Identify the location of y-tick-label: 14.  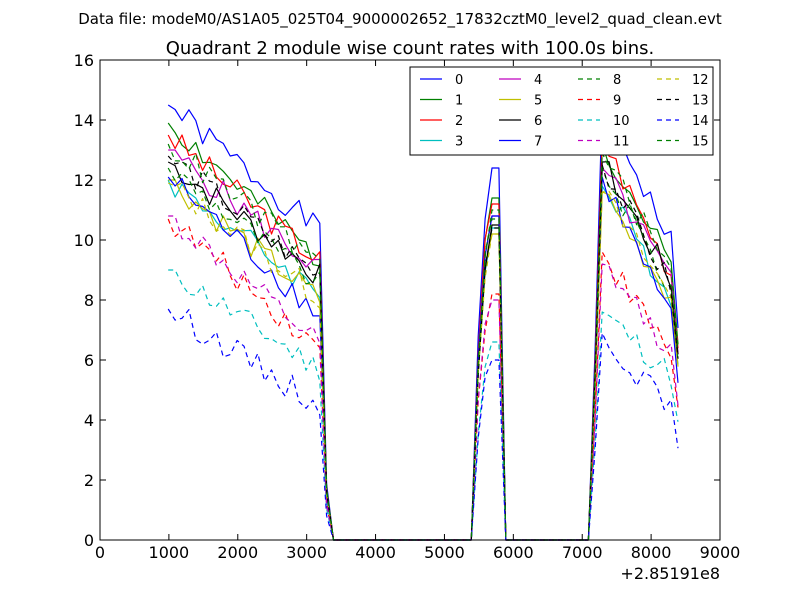
(84, 120).